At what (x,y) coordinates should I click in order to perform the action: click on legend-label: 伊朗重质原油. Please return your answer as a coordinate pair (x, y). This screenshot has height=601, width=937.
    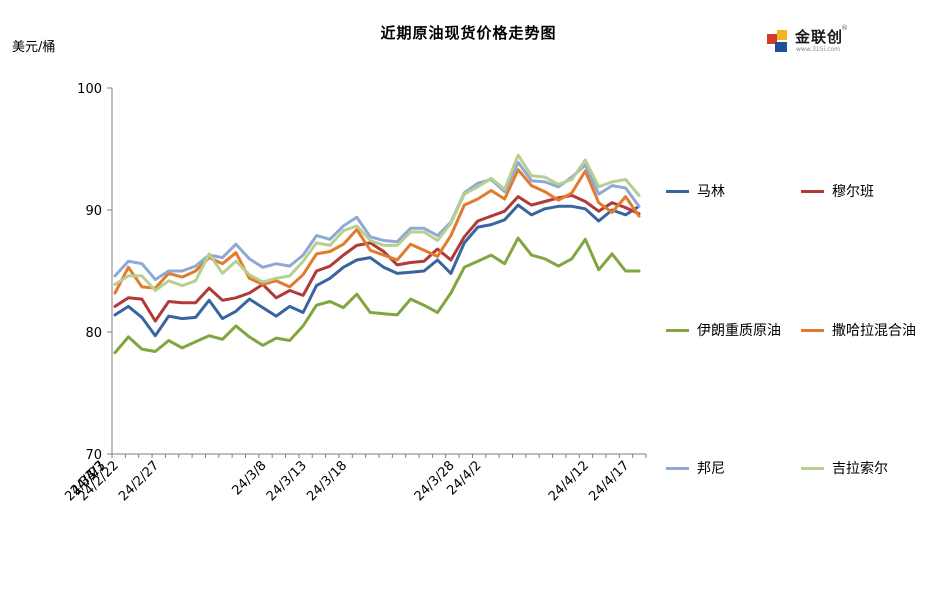
    Looking at the image, I should click on (739, 331).